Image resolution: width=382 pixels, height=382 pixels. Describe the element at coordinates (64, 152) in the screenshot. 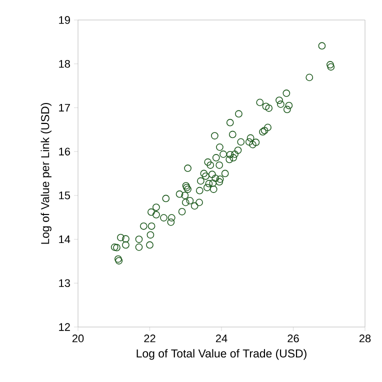

I see `y-tick-label: 16` at that location.